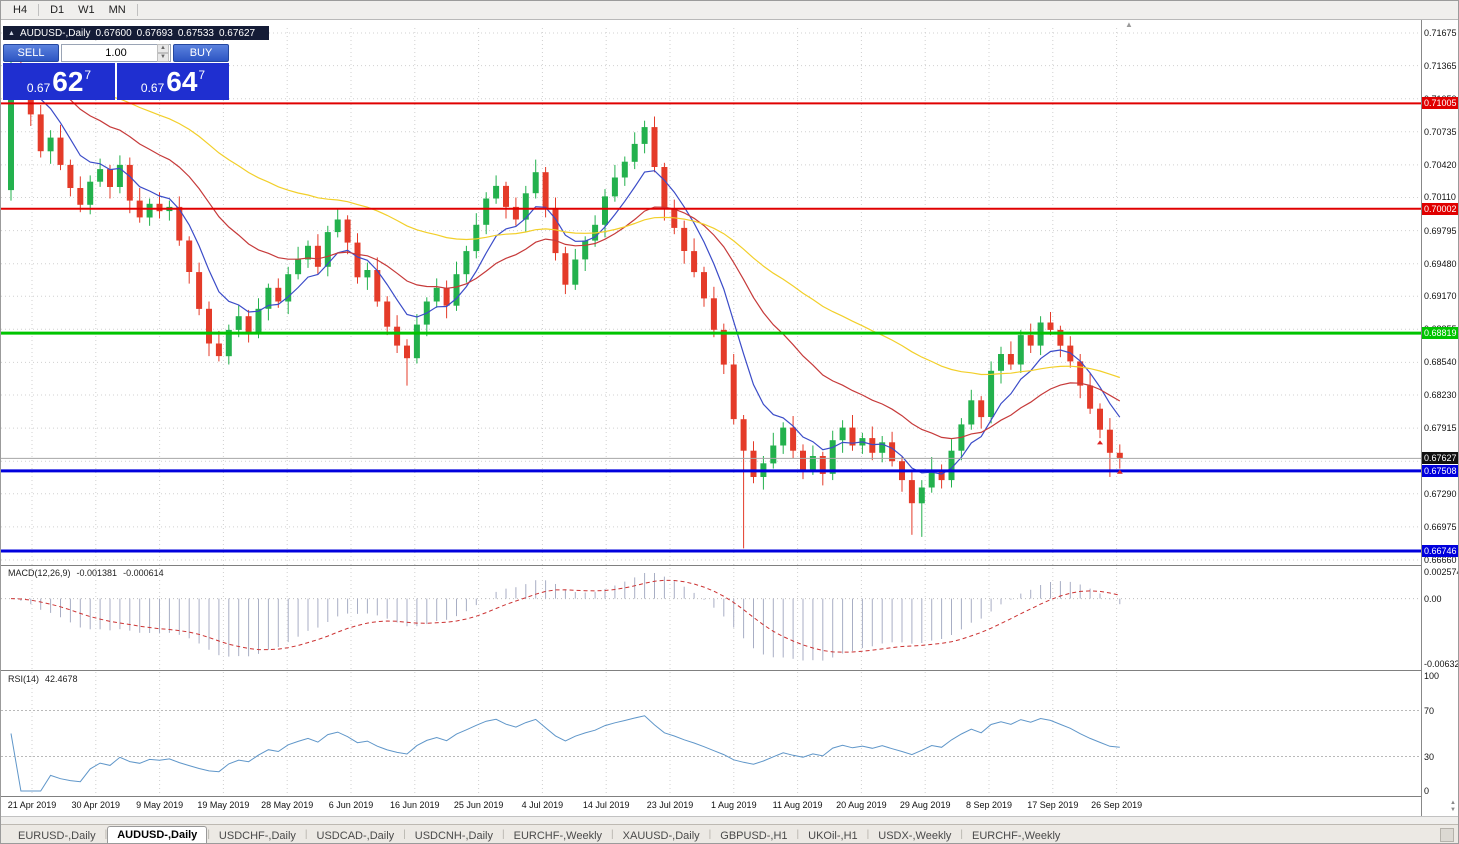 Image resolution: width=1459 pixels, height=844 pixels. Describe the element at coordinates (24, 679) in the screenshot. I see `rsi-name: RSI(14)` at that location.